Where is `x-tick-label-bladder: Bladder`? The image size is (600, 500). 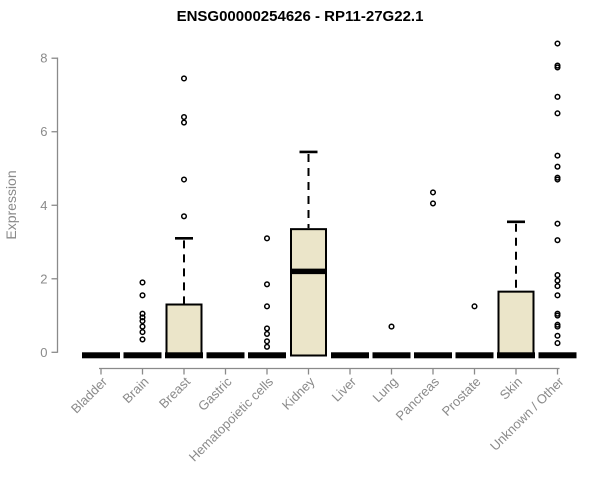 x-tick-label-bladder: Bladder is located at coordinates (89, 395).